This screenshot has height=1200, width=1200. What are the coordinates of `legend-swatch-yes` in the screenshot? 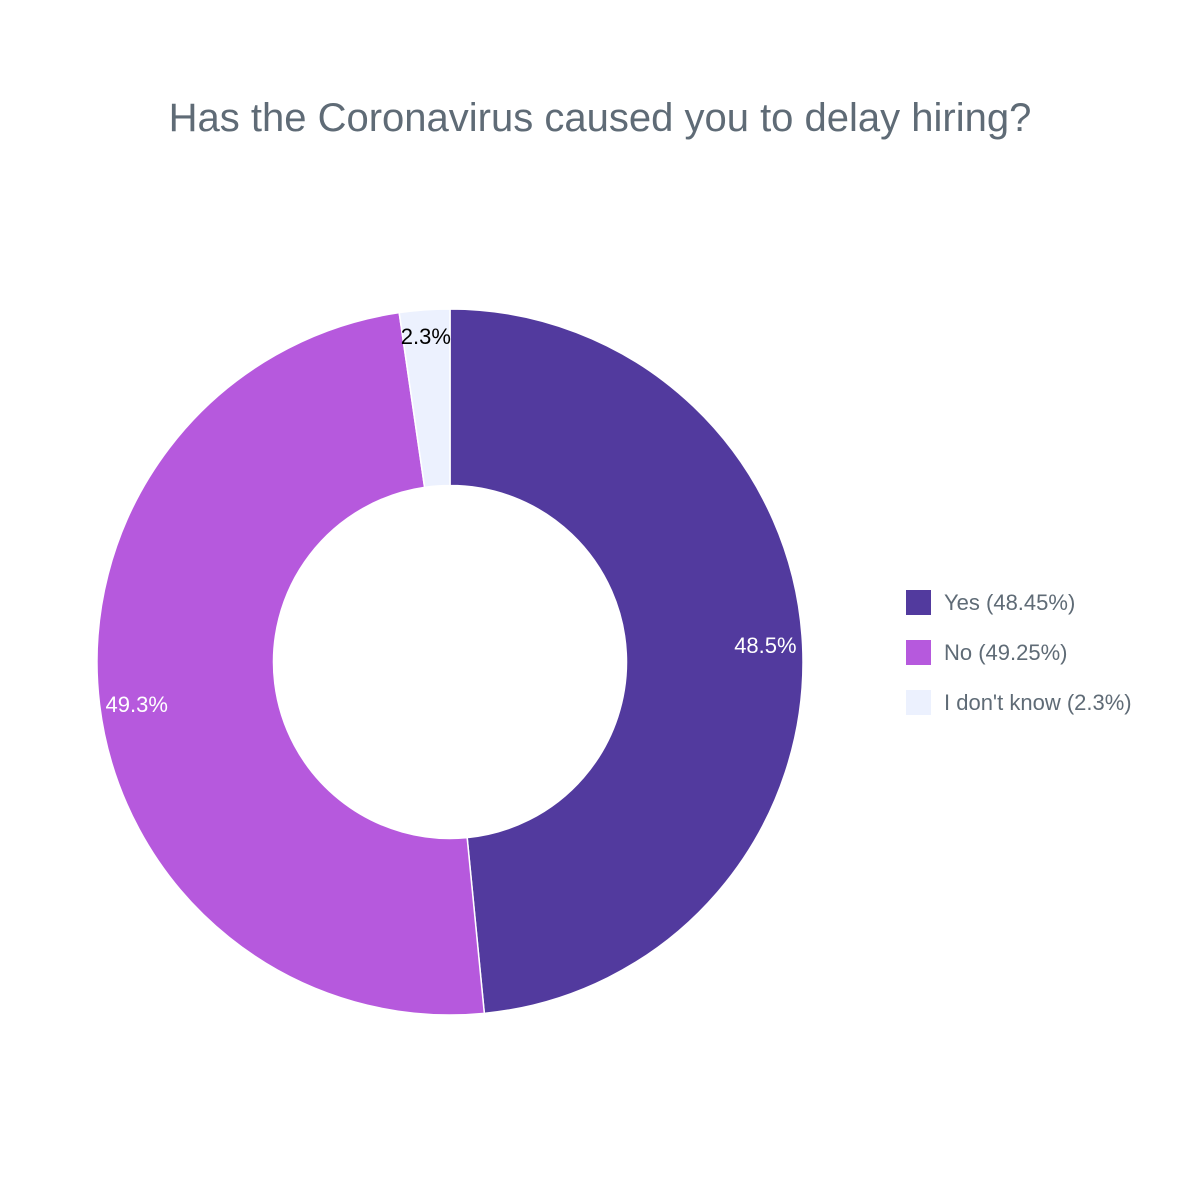 It's located at (918, 602).